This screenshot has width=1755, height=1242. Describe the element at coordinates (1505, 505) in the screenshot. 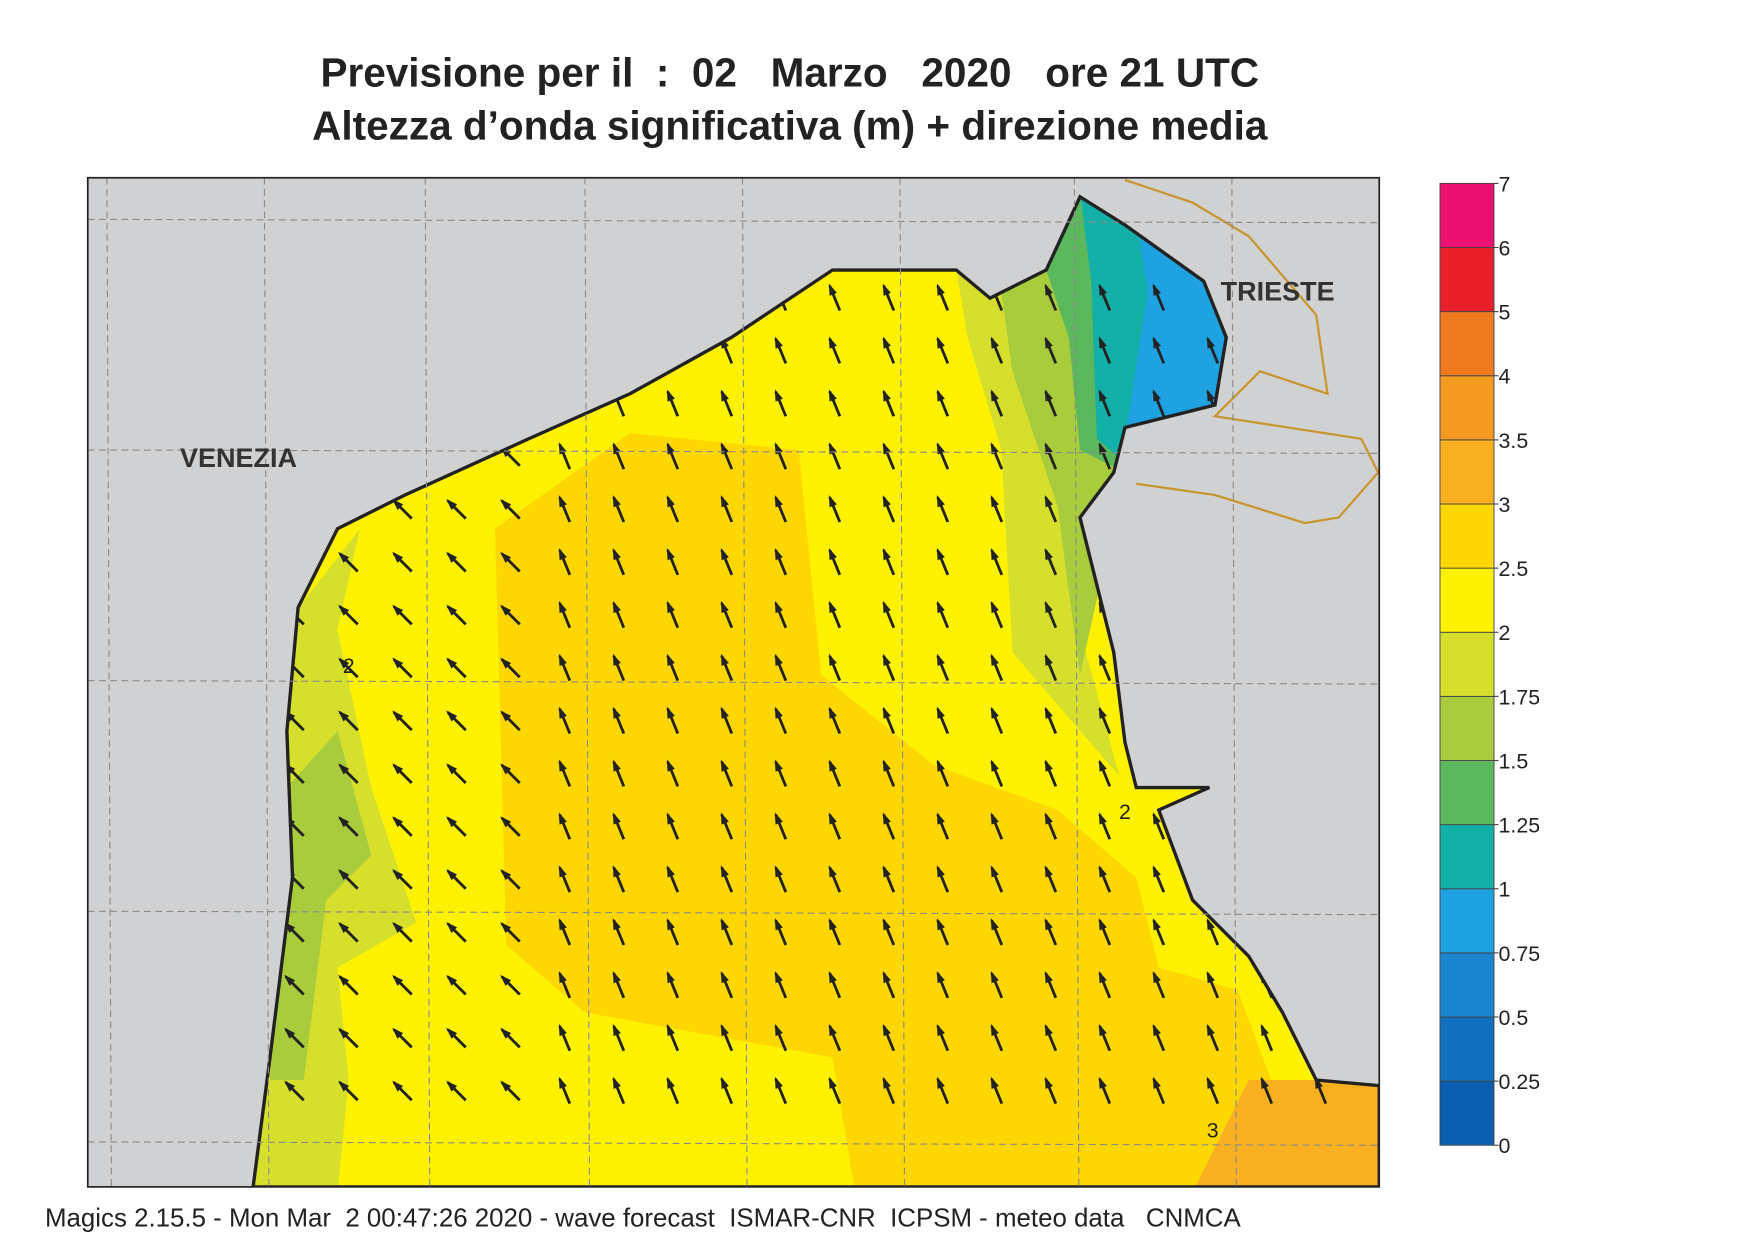

I see `colorbar-tick-label: 3` at that location.